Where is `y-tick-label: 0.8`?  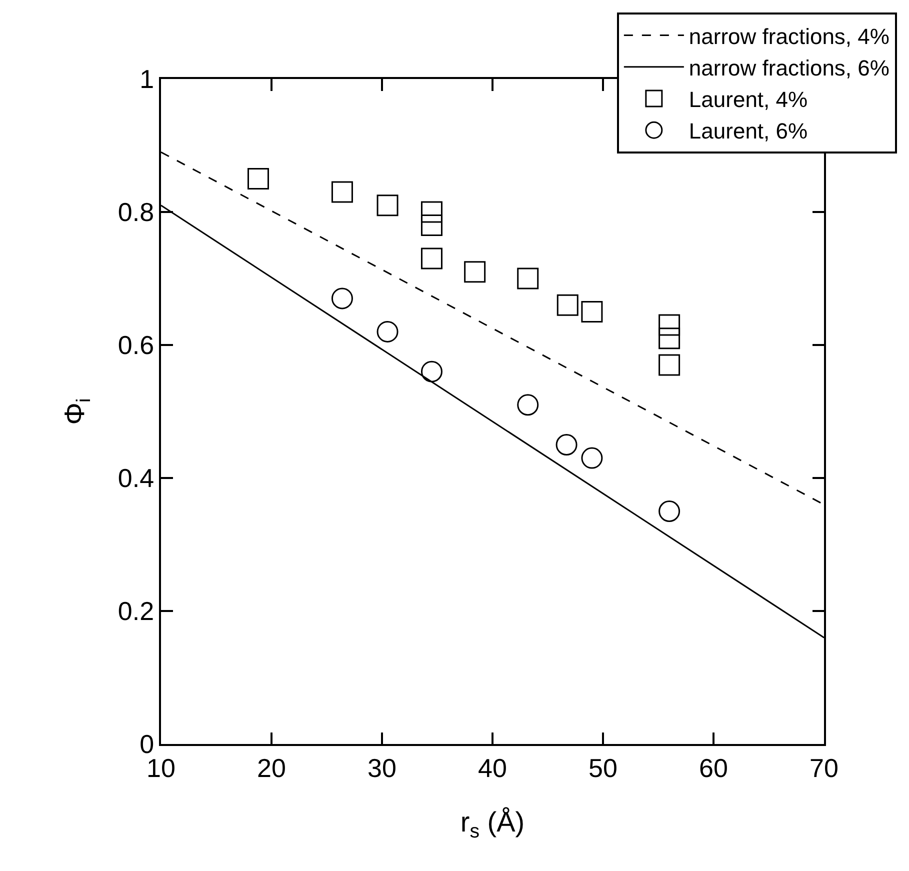
y-tick-label: 0.8 is located at coordinates (136, 212).